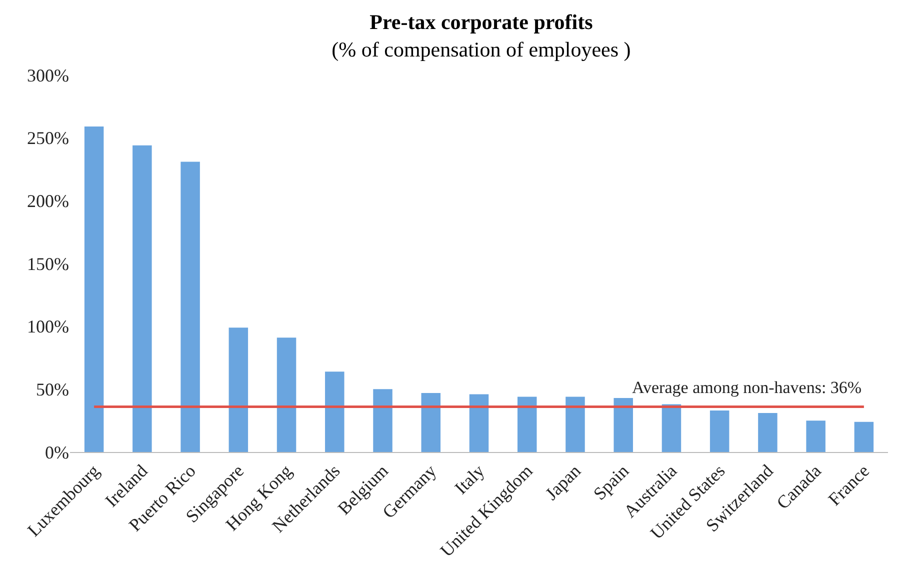 Image resolution: width=908 pixels, height=582 pixels. What do you see at coordinates (48, 200) in the screenshot?
I see `y-tick-label: 200%` at bounding box center [48, 200].